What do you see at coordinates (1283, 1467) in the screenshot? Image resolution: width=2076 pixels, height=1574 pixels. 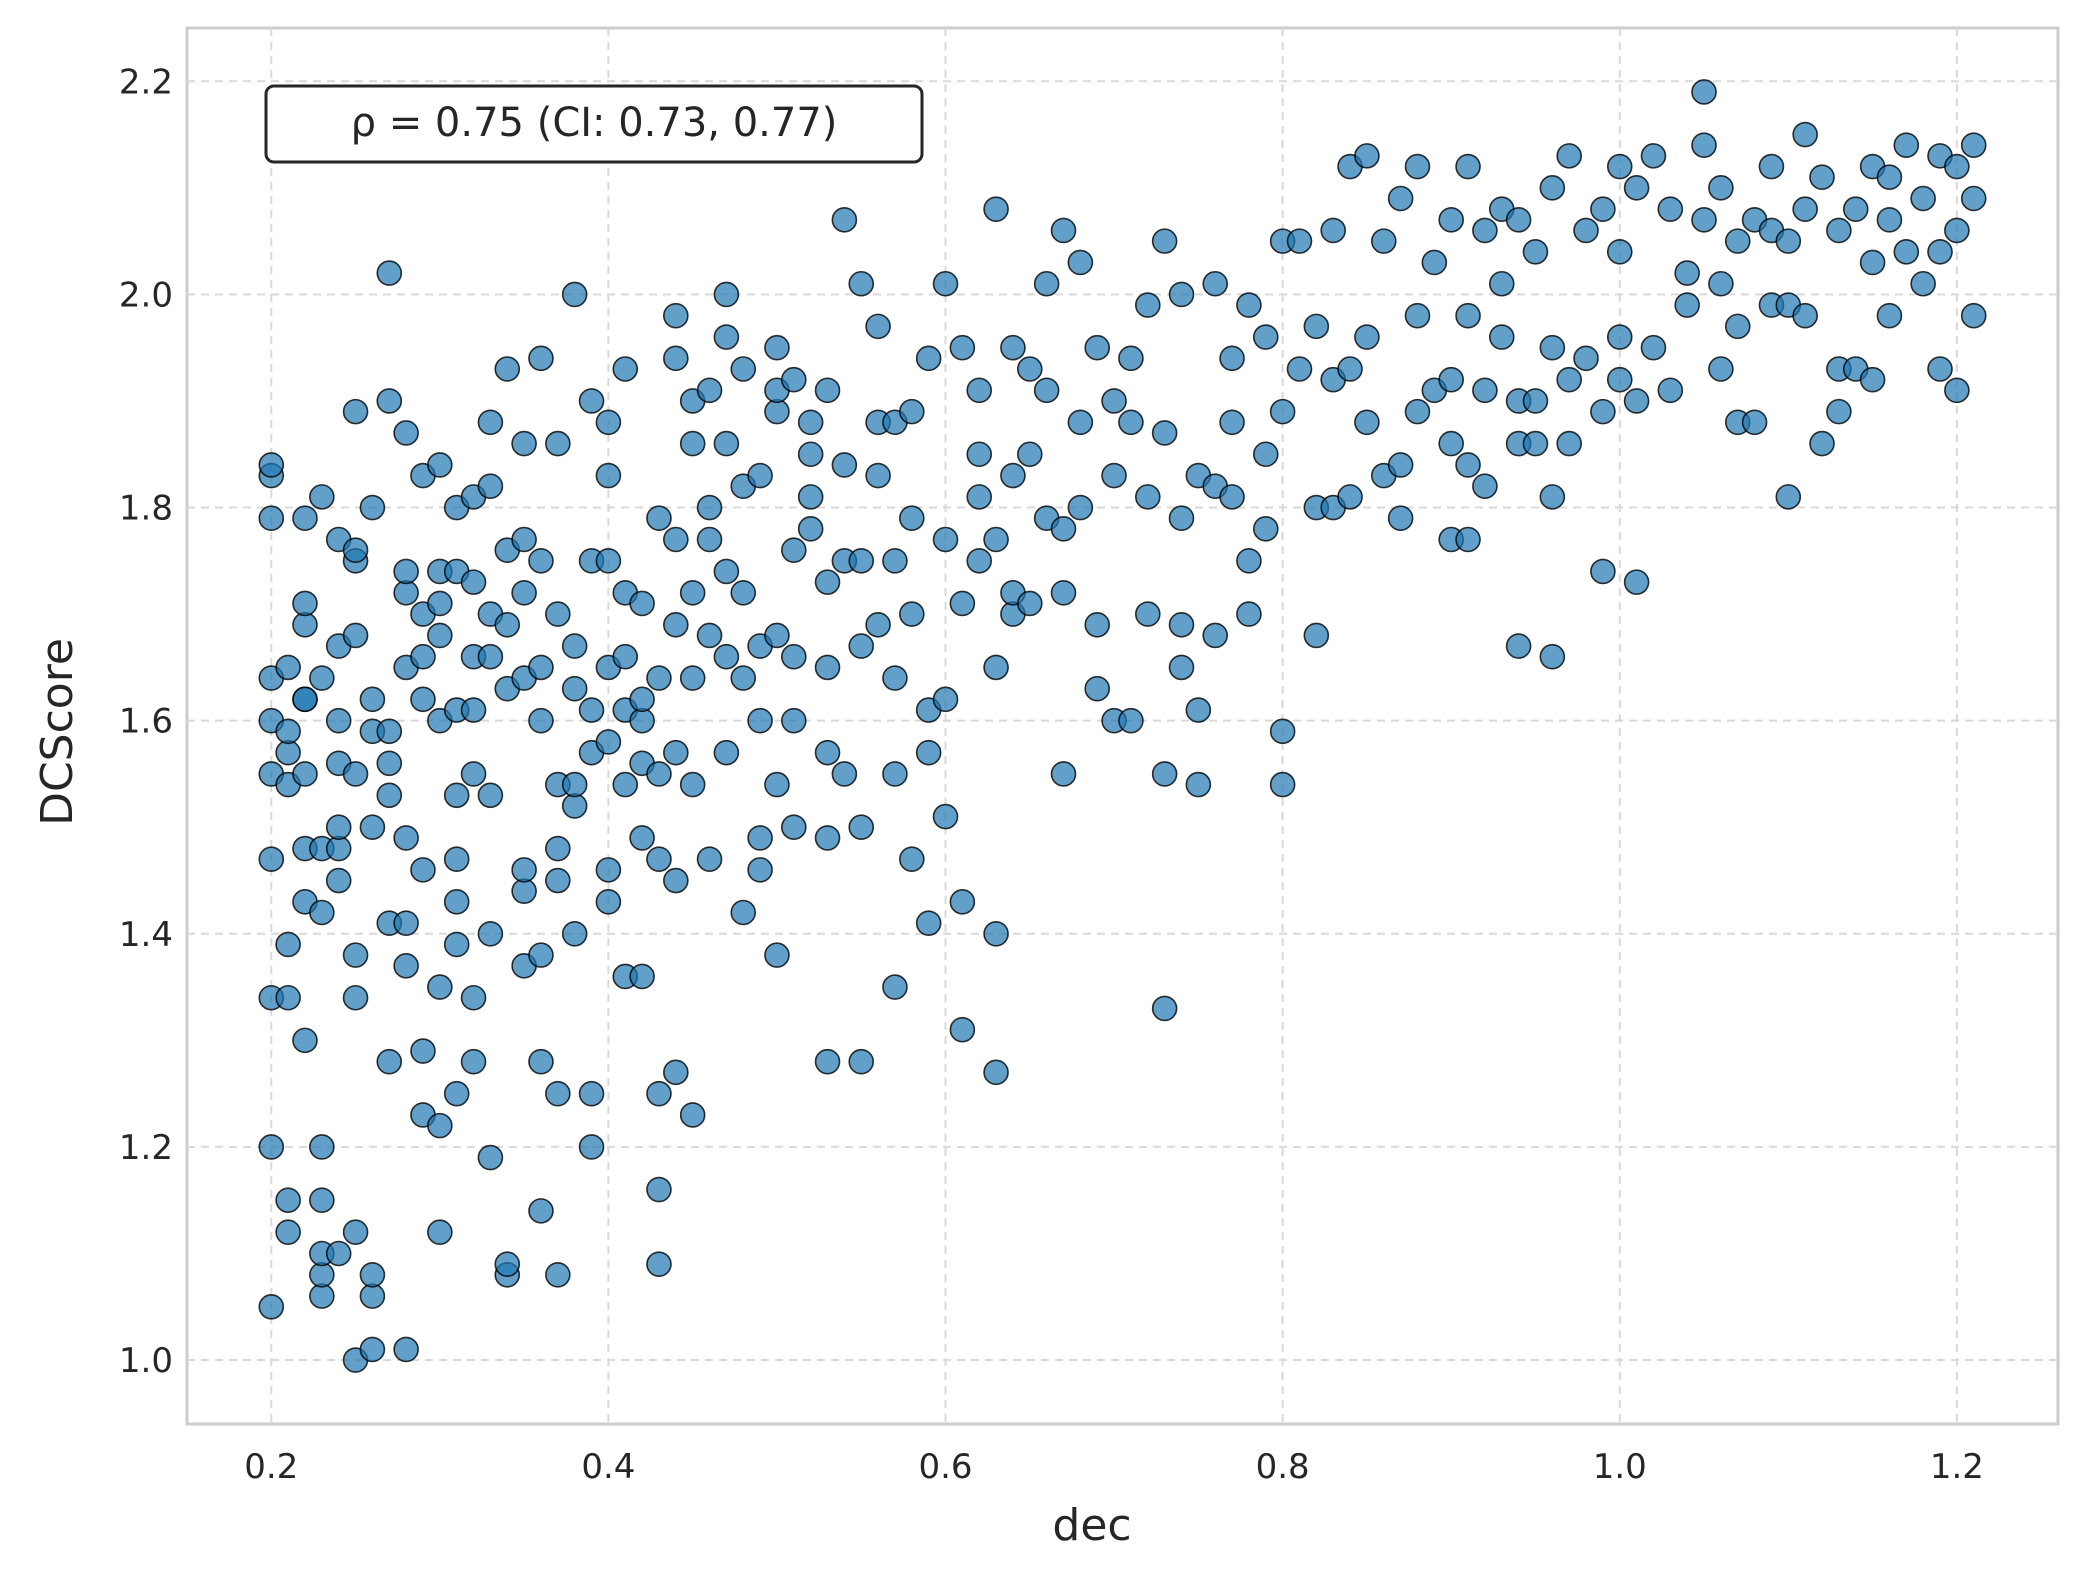 I see `x-tick-label: 0.8` at bounding box center [1283, 1467].